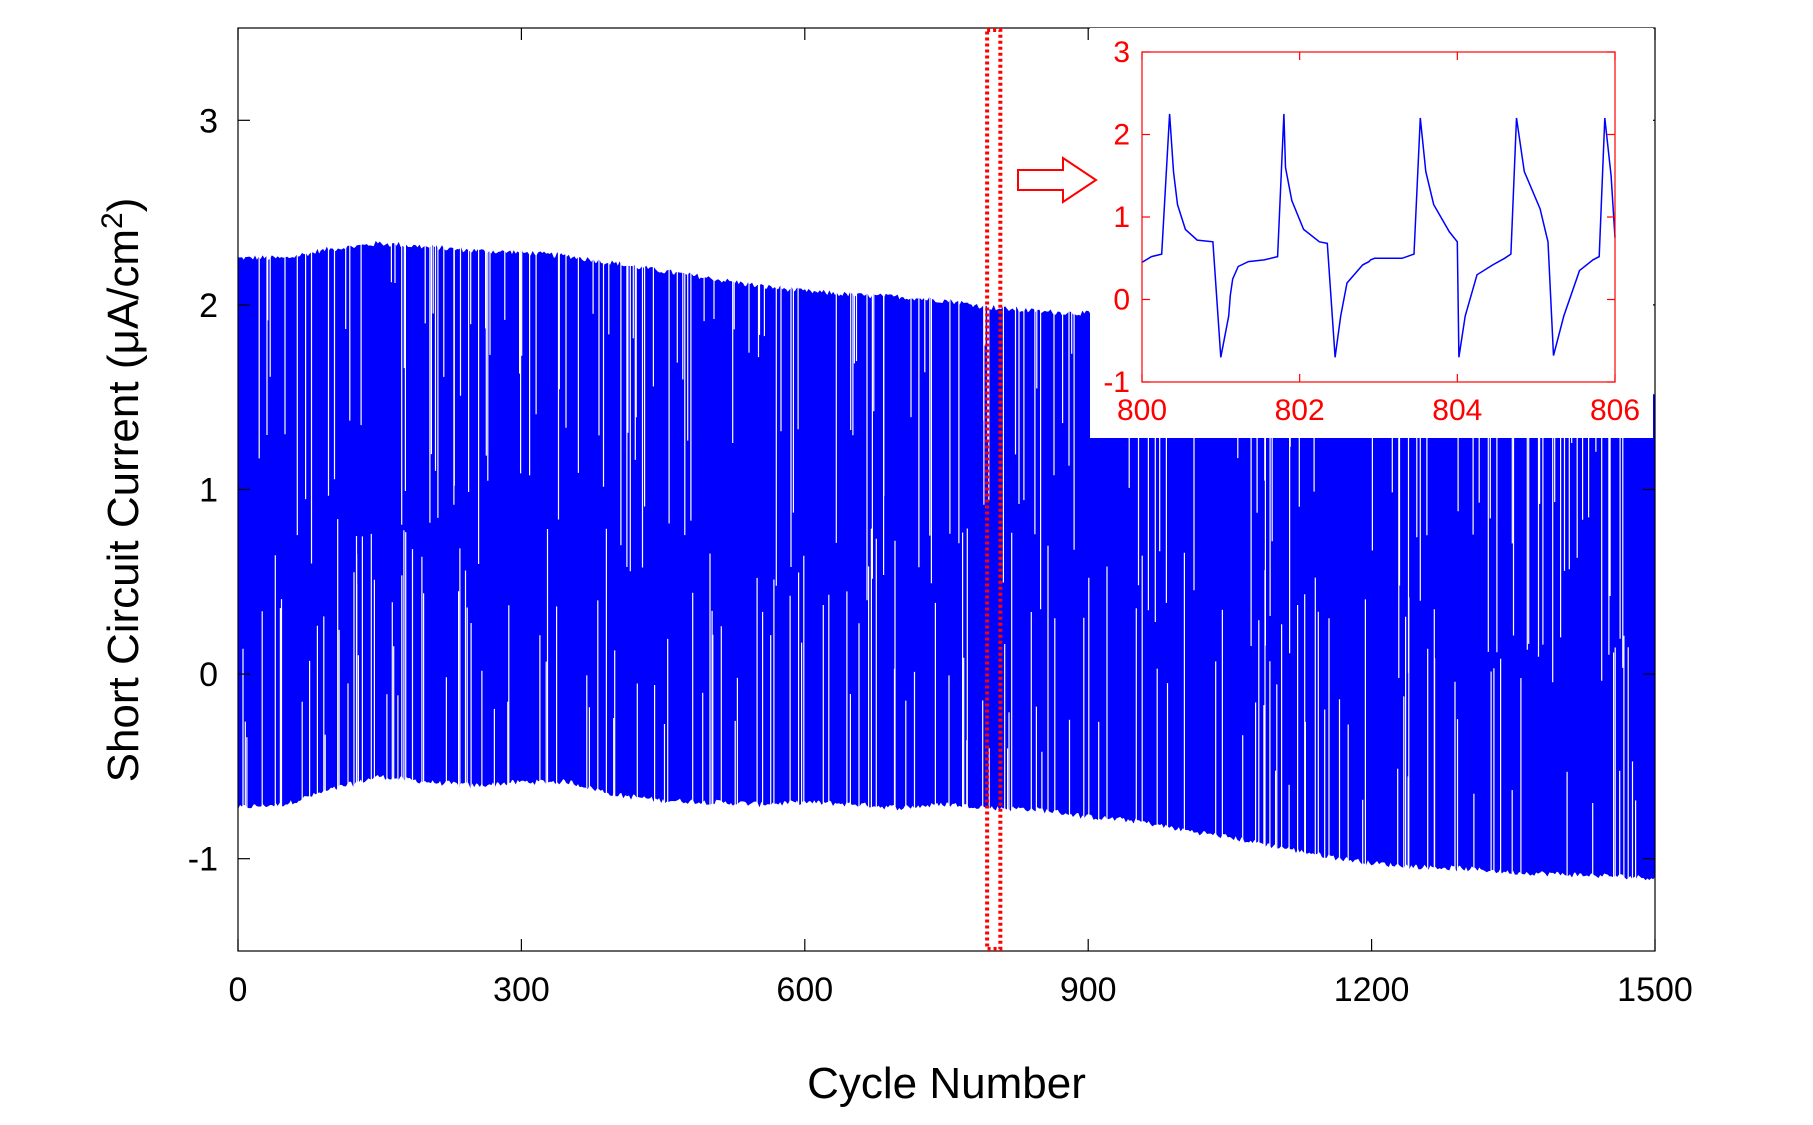 This screenshot has height=1125, width=1813. What do you see at coordinates (1041, 489) in the screenshot?
I see `annotations` at bounding box center [1041, 489].